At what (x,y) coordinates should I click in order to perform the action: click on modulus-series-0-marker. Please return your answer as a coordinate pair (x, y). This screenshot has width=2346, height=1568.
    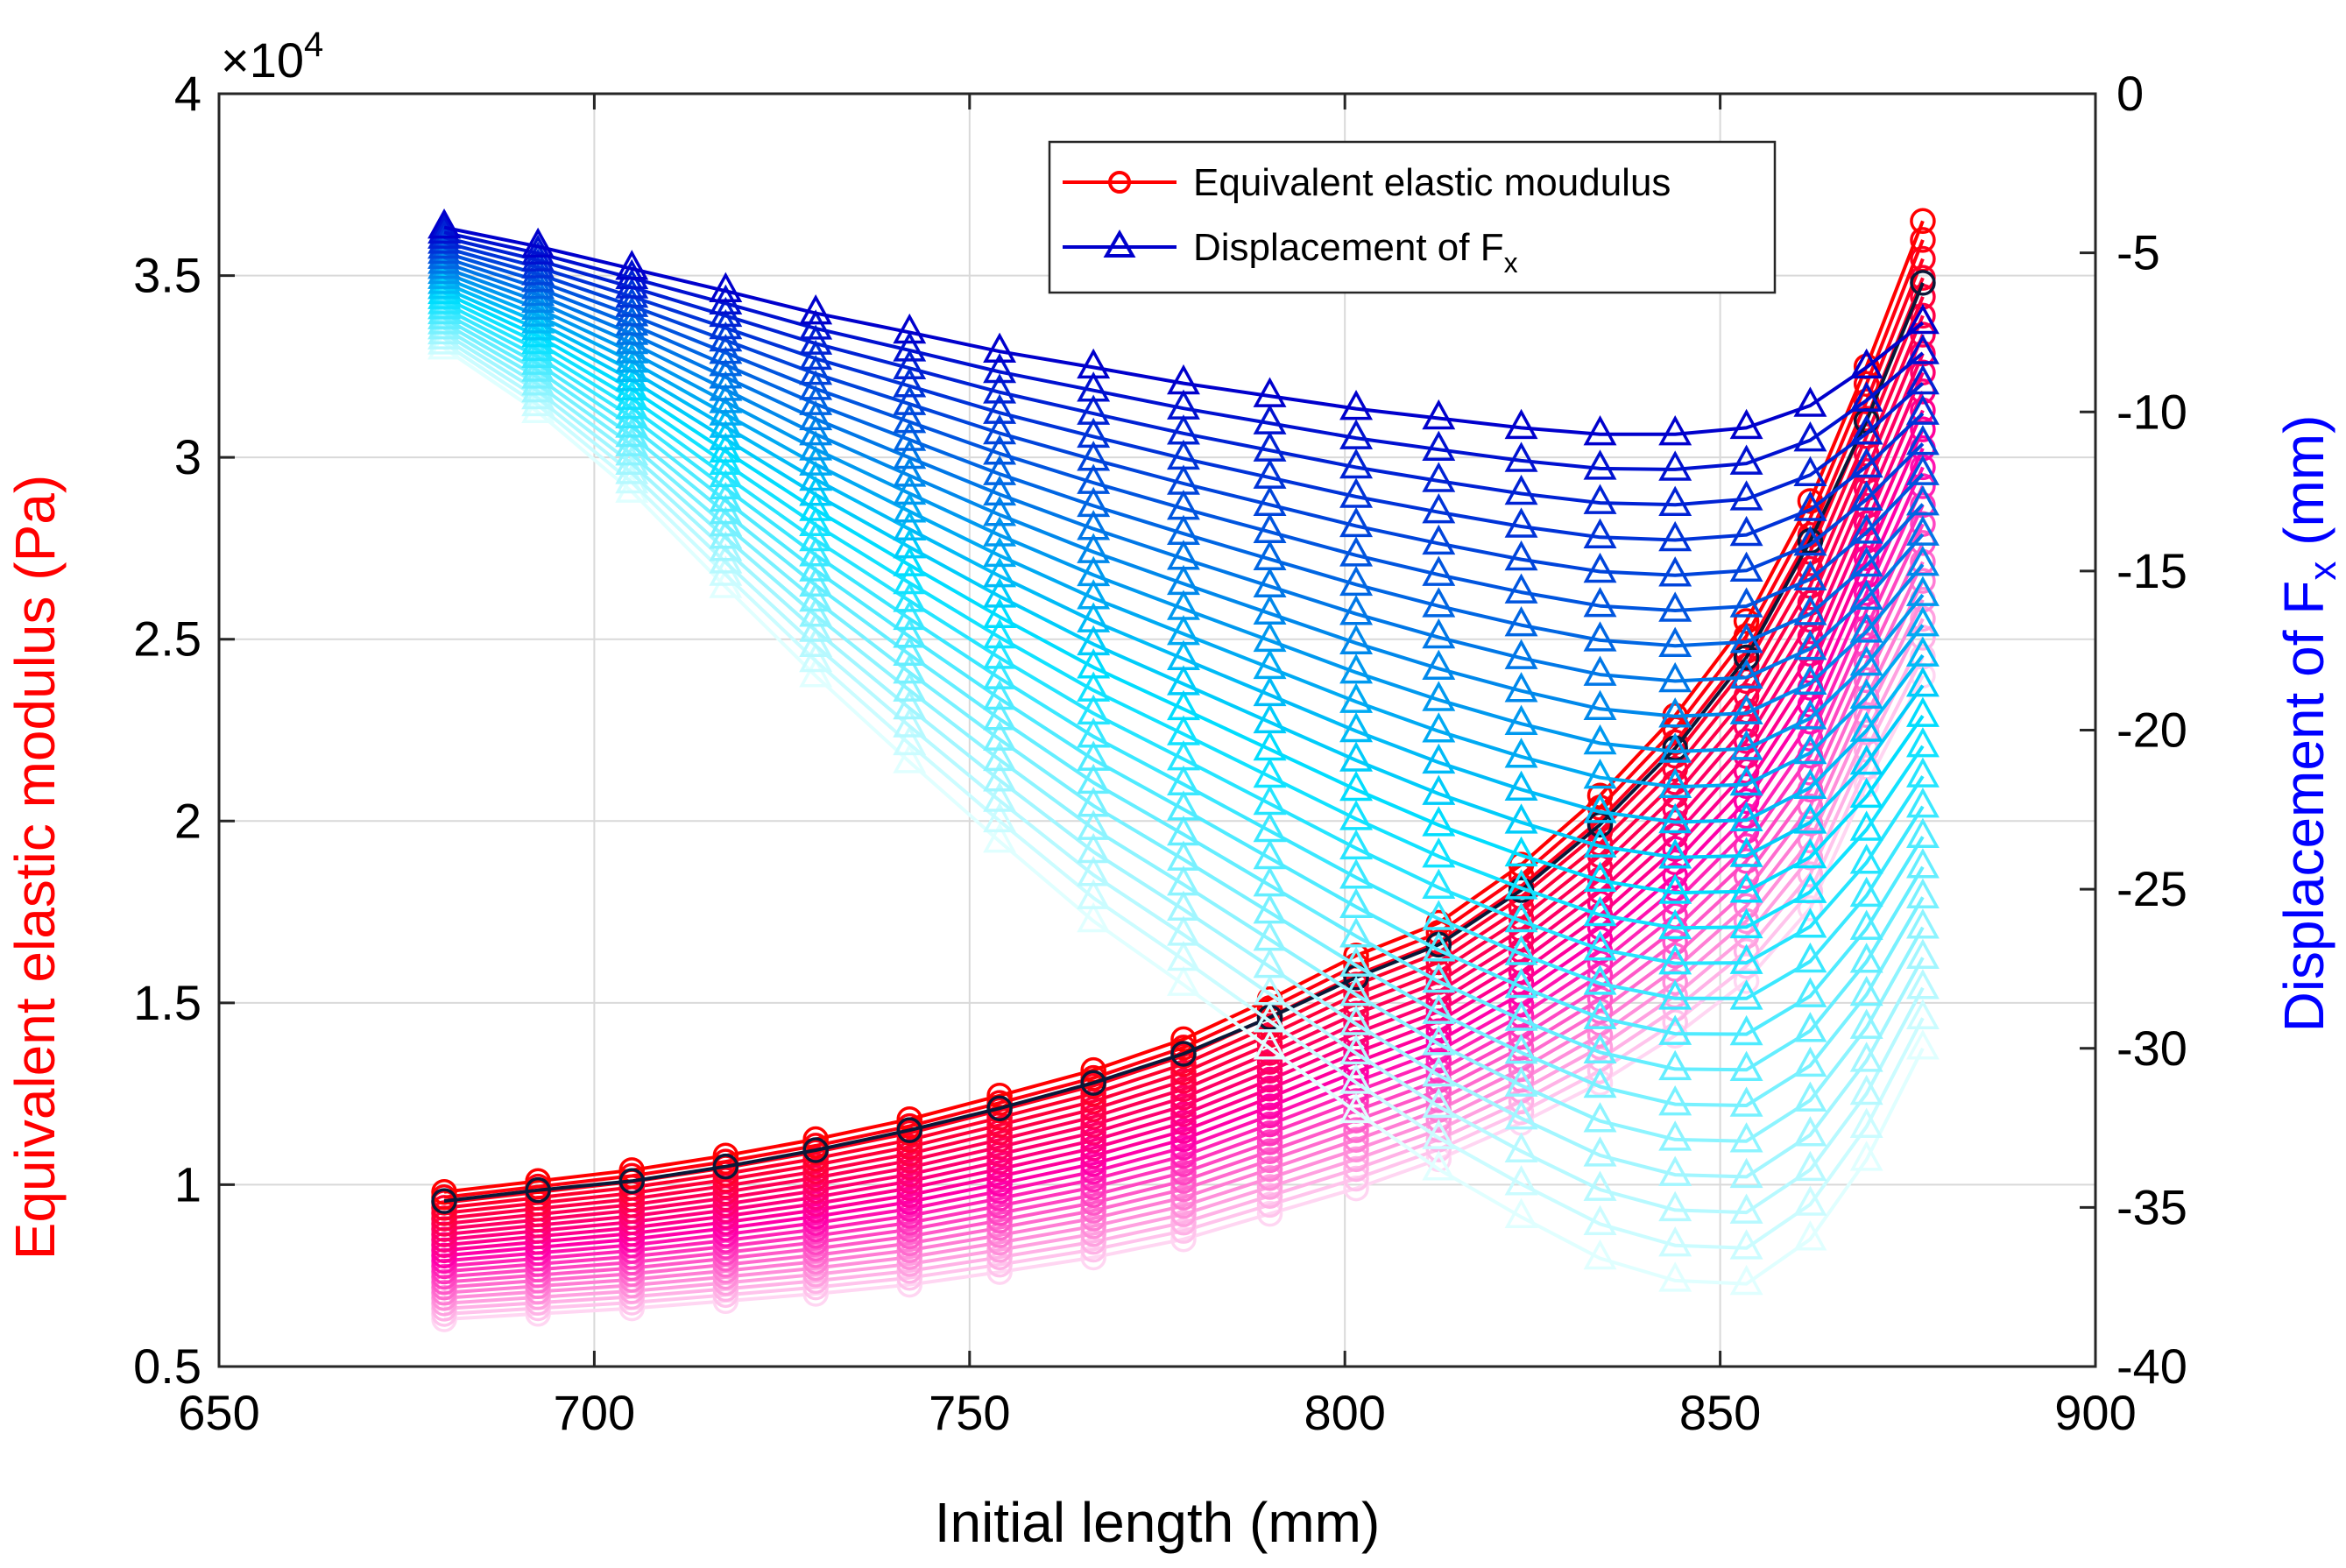
    Looking at the image, I should click on (1923, 221).